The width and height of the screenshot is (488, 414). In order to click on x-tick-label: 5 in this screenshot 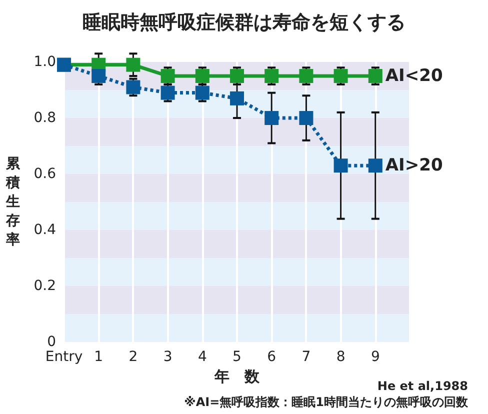, I will do `click(237, 357)`.